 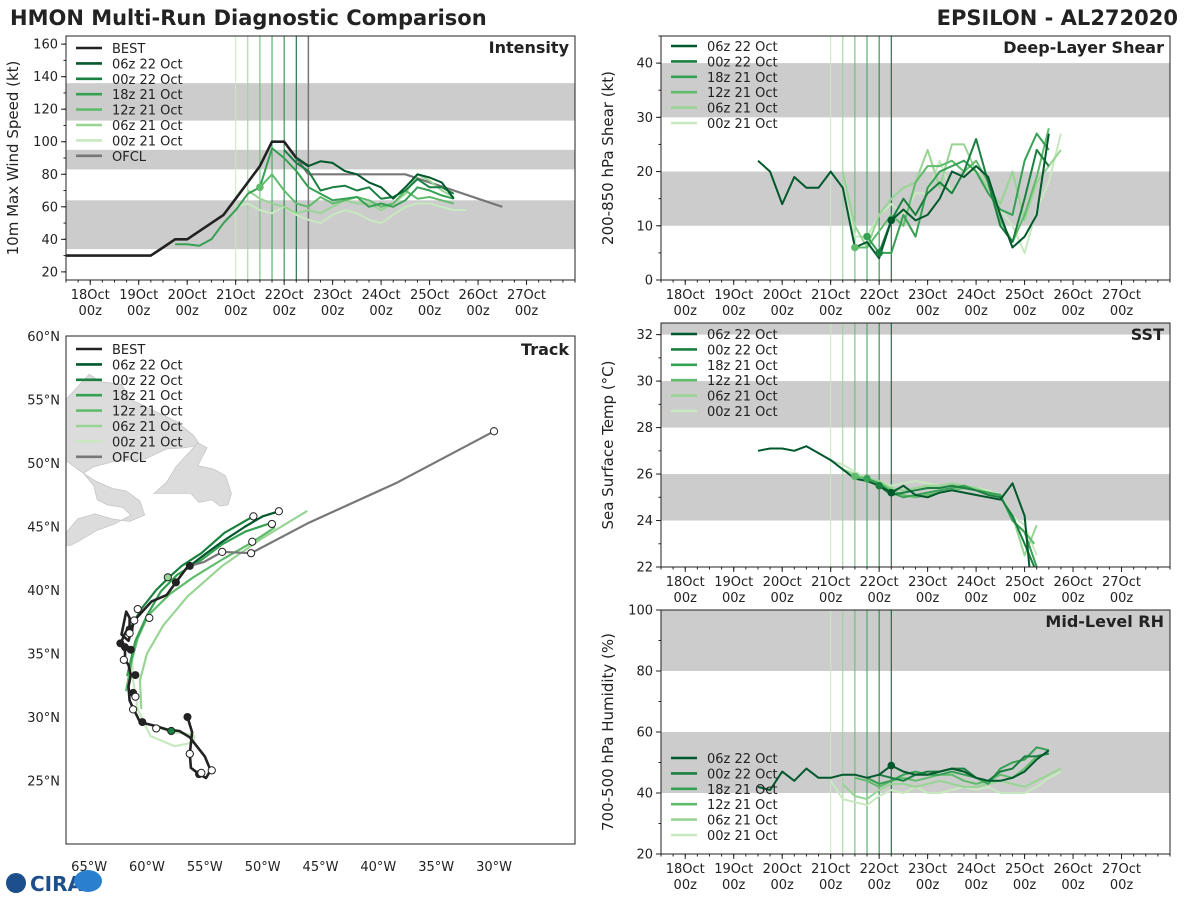 I want to click on latitude-label: 45°N, so click(x=43, y=528).